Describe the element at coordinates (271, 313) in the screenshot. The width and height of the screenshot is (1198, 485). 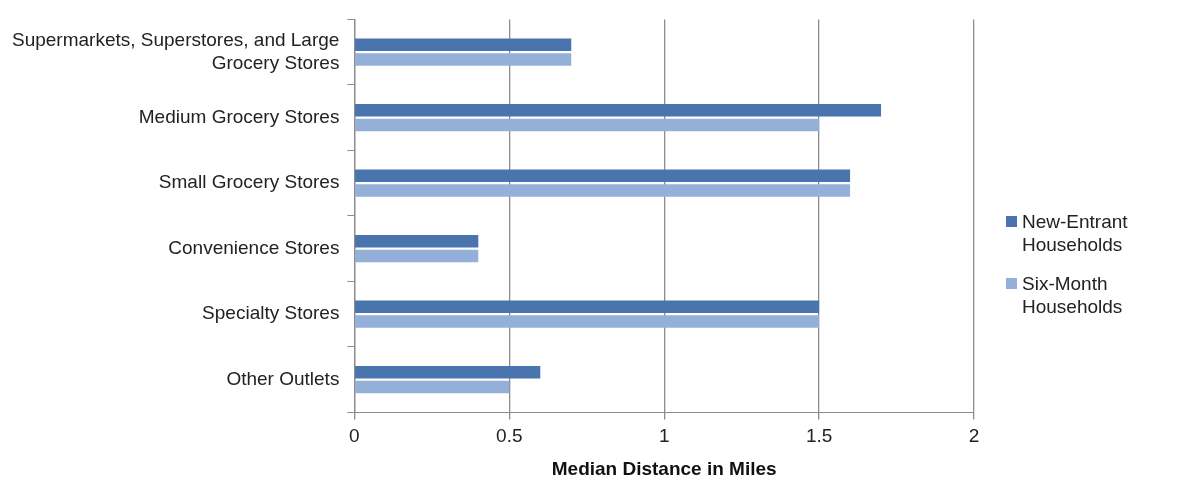
I see `y-tick-label: Specialty Stores` at that location.